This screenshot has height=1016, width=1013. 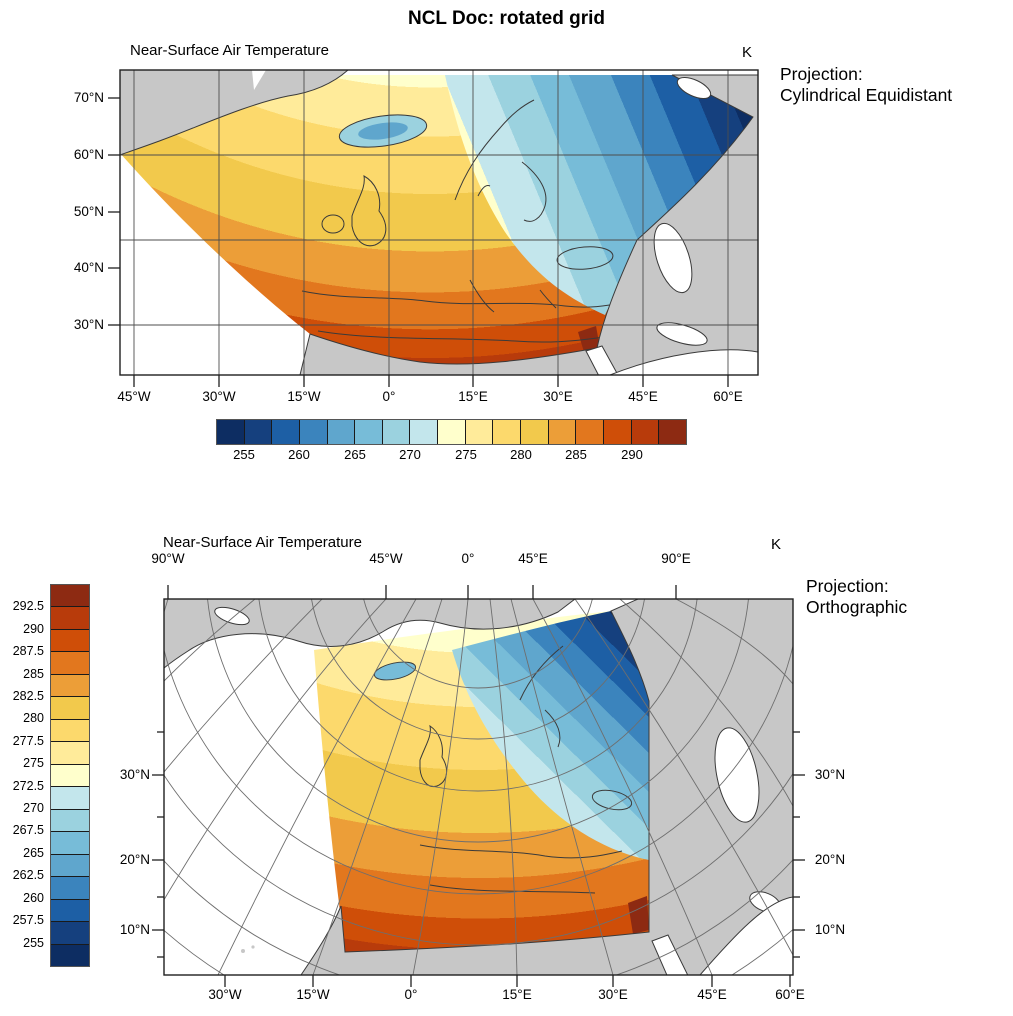 What do you see at coordinates (599, 195) in the screenshot?
I see `cold-sector-upper` at bounding box center [599, 195].